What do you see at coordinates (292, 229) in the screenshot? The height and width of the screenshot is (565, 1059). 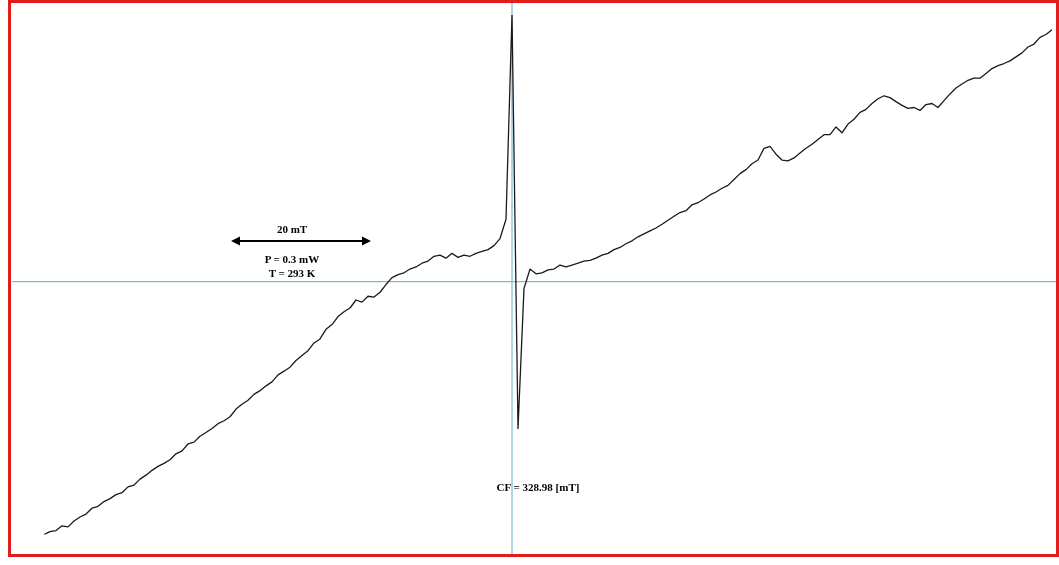 I see `annotation: 20 mT` at bounding box center [292, 229].